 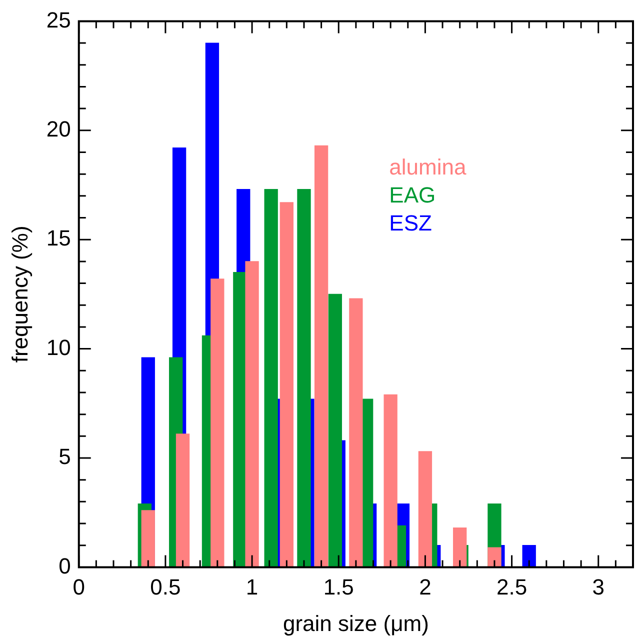 I want to click on y-tick-label: 15, so click(x=58, y=238).